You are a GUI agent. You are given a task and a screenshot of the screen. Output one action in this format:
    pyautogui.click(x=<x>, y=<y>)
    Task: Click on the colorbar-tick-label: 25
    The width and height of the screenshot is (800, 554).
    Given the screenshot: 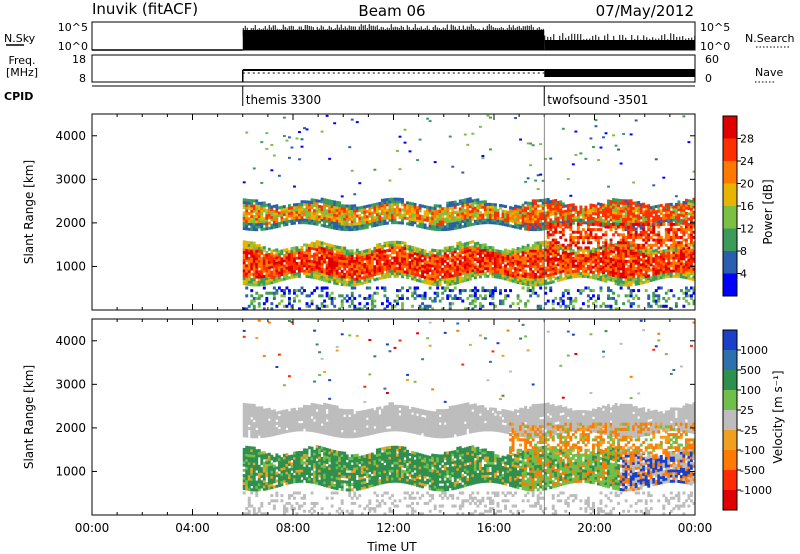 What is the action you would take?
    pyautogui.click(x=747, y=410)
    